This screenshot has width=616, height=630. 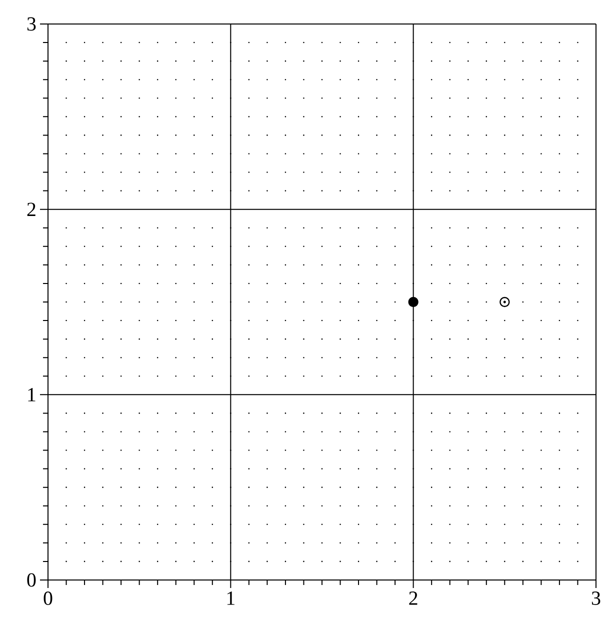 I want to click on x-tick-label: 2, so click(x=413, y=598).